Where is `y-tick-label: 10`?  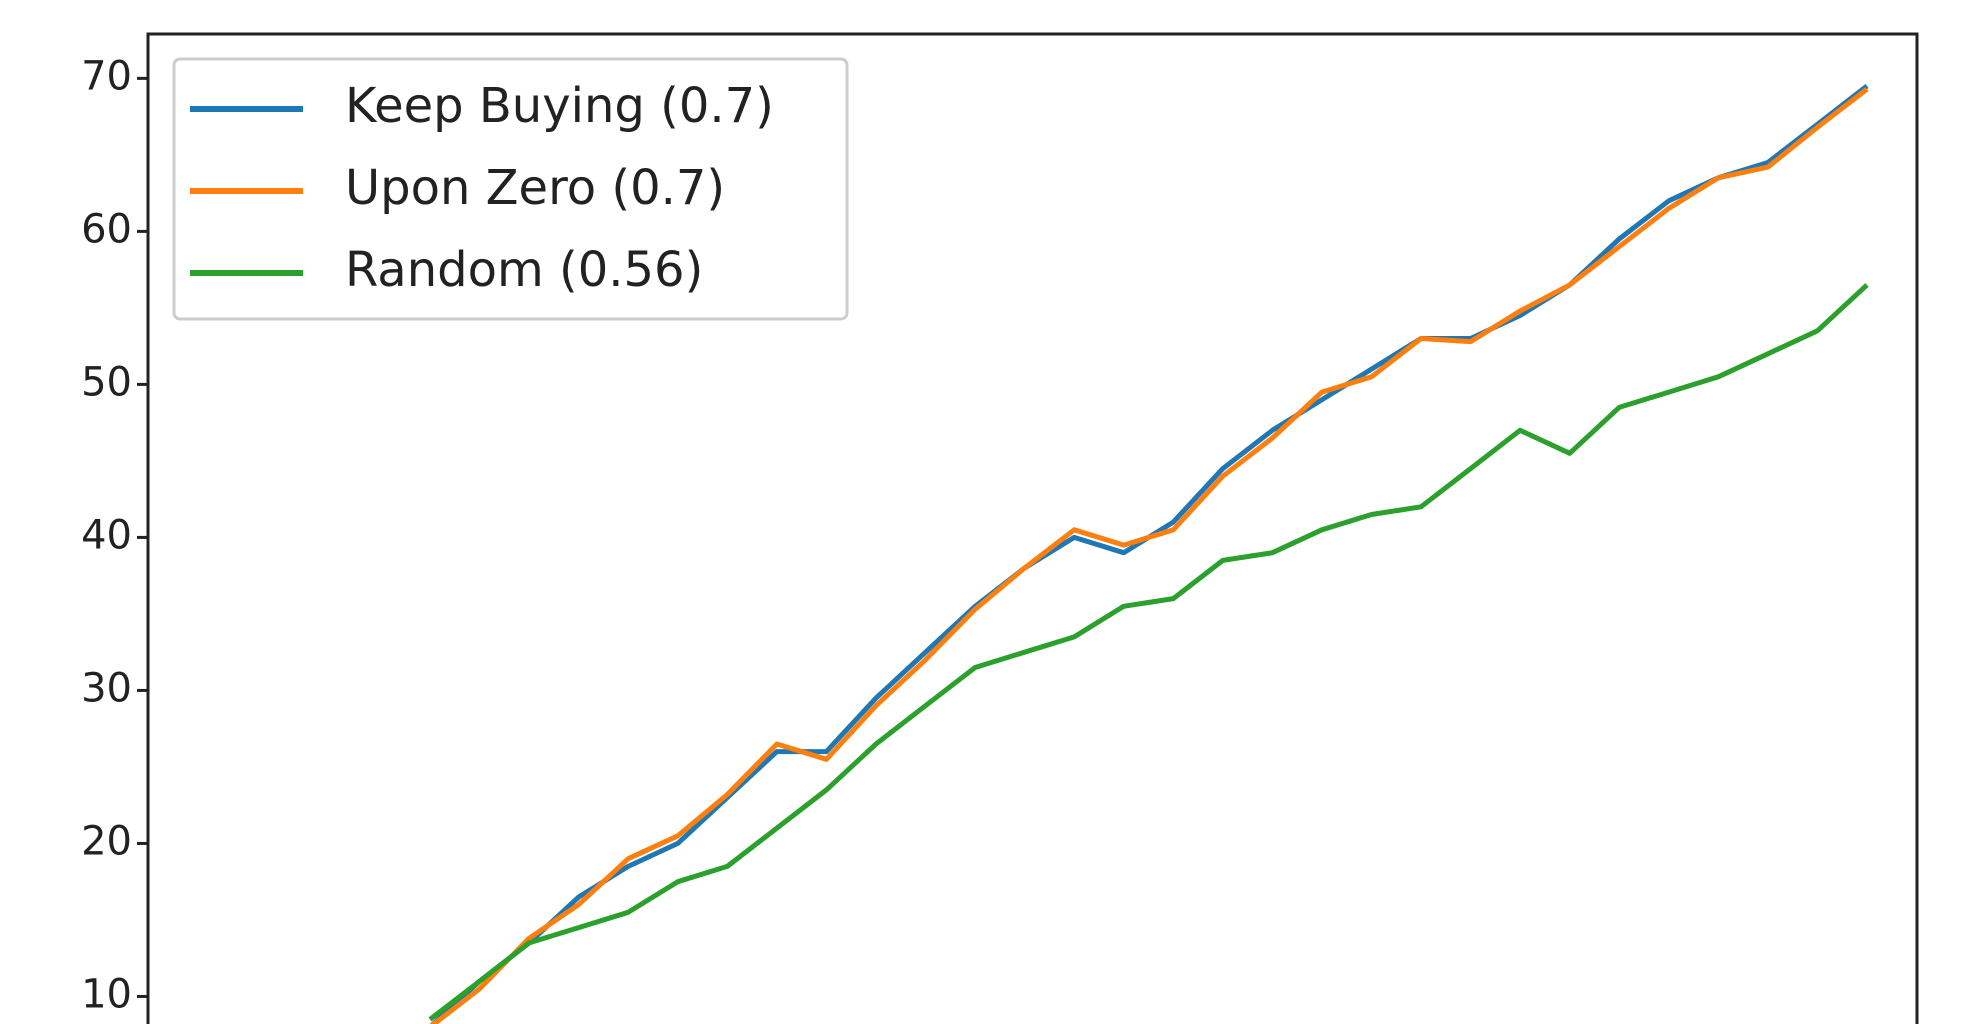
y-tick-label: 10 is located at coordinates (106, 994).